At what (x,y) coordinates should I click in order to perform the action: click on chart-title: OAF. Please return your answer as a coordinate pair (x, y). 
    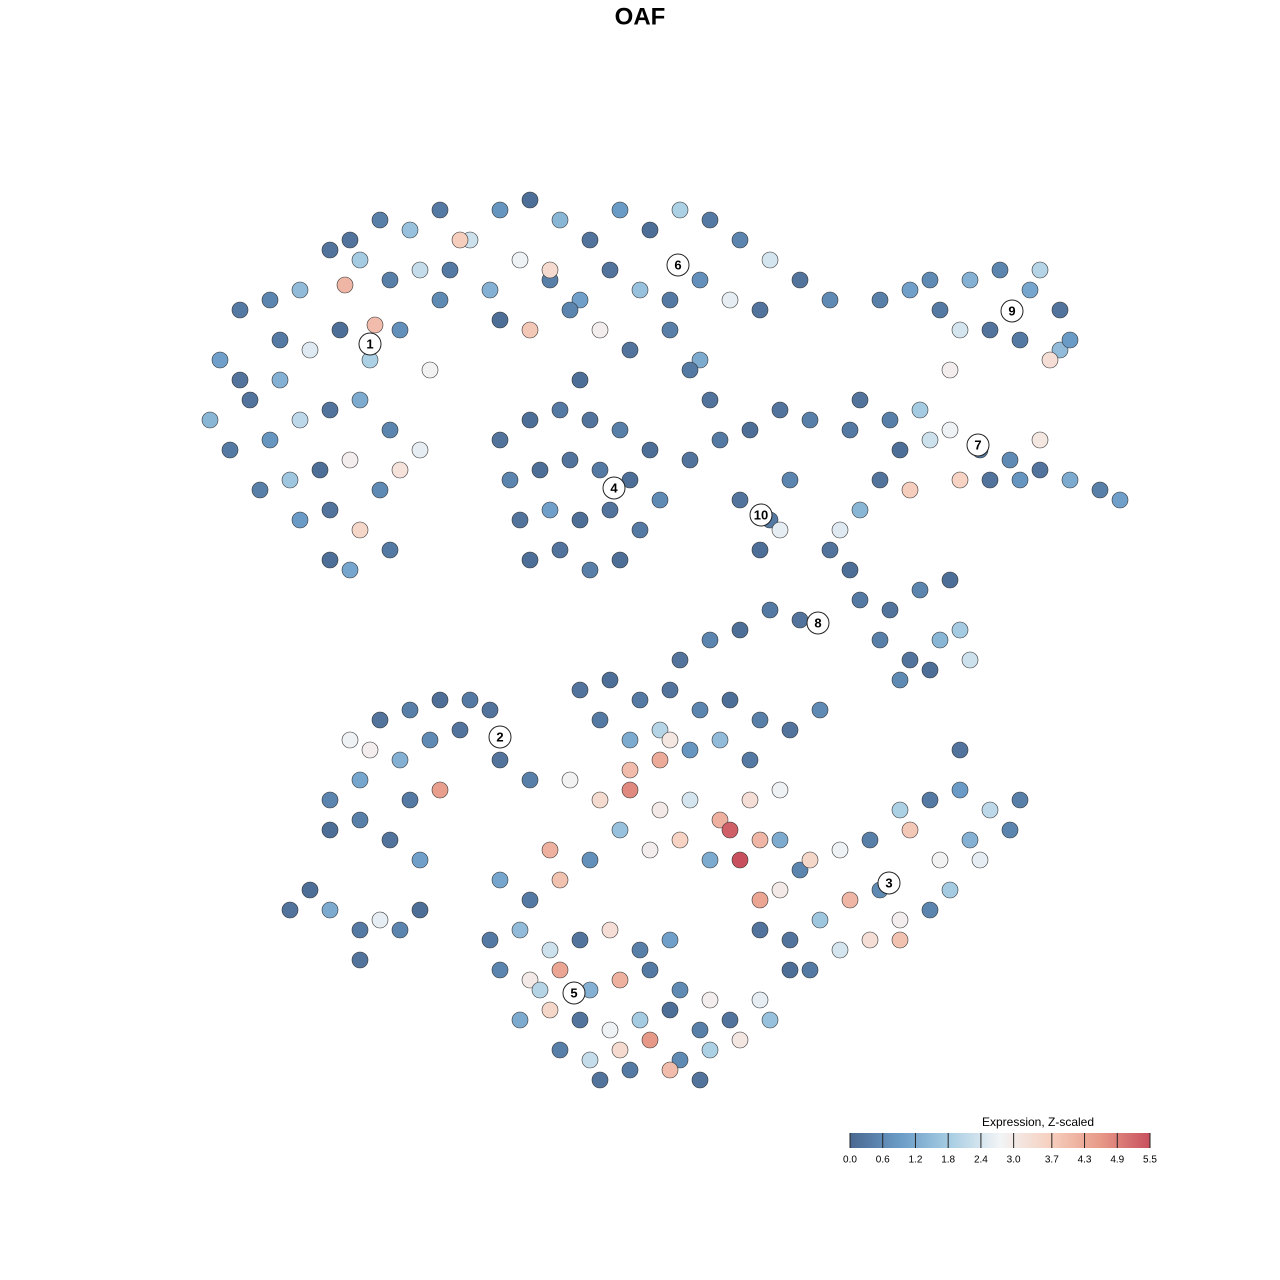
    Looking at the image, I should click on (640, 16).